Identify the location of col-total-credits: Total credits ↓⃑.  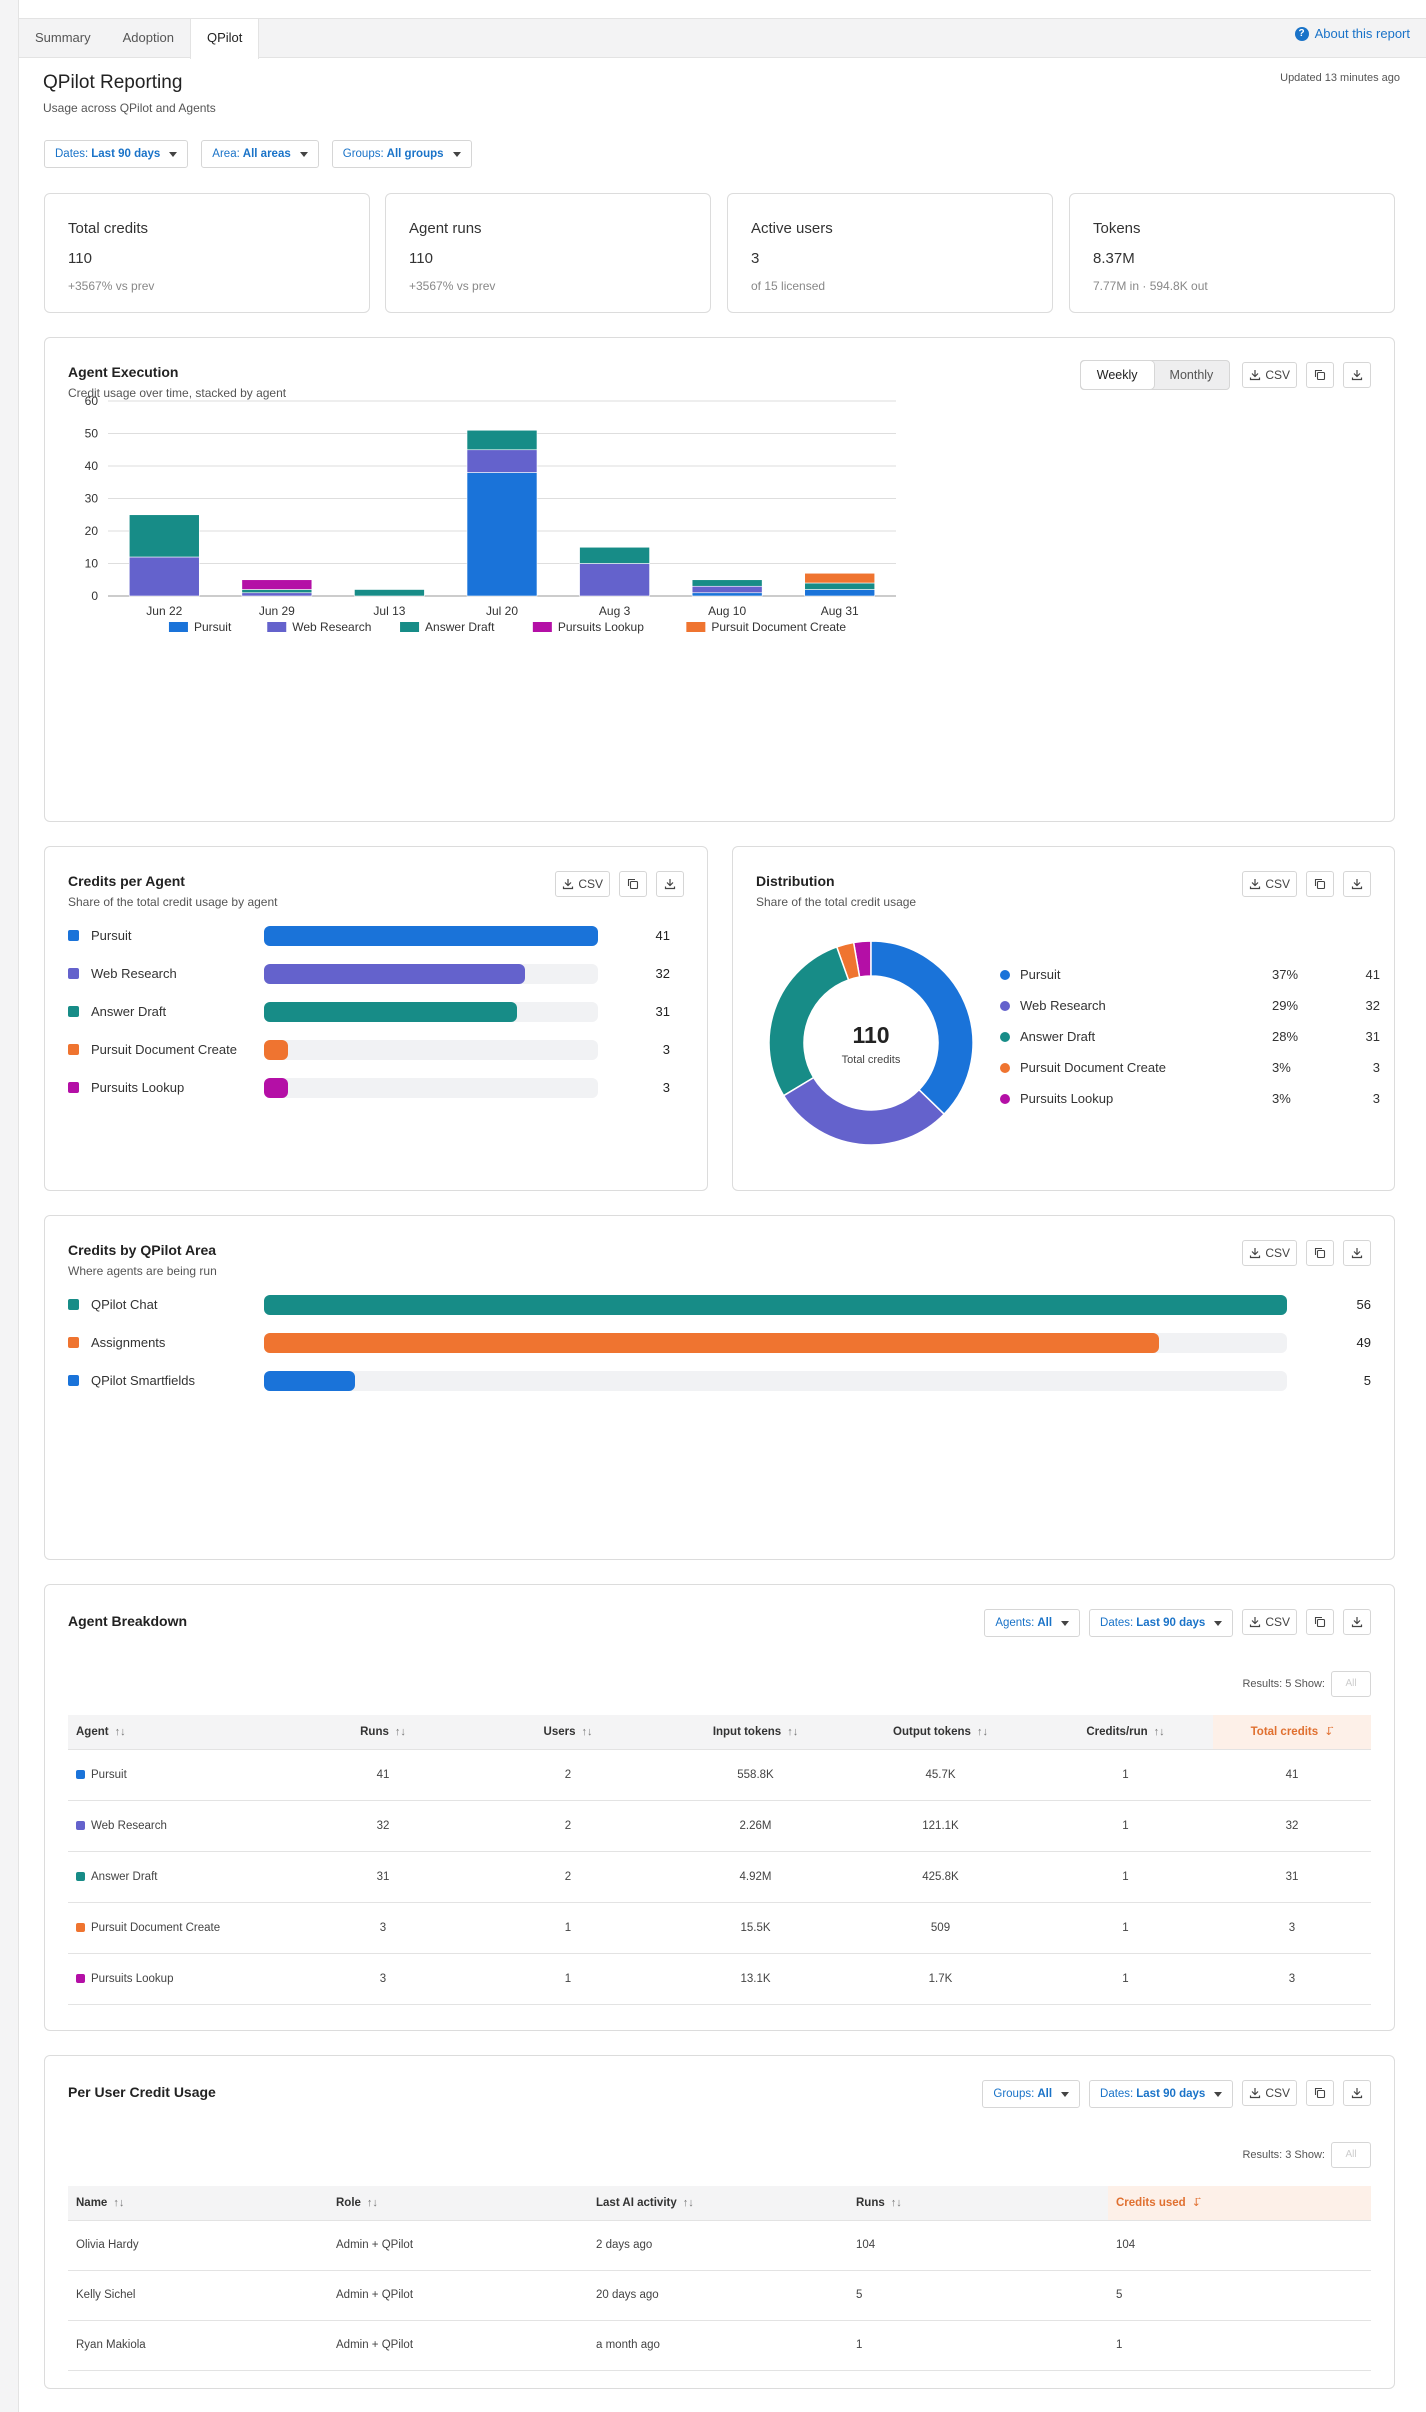
(1292, 1732).